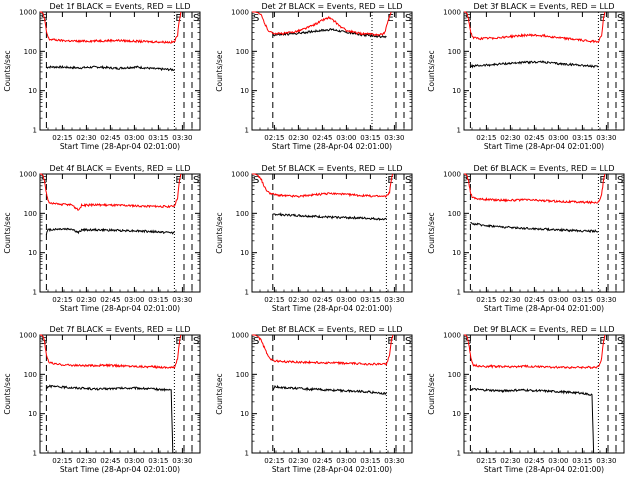 The image size is (640, 480). I want to click on chart-title: Det 3f BLACK = Events, RED = LLD, so click(543, 6).